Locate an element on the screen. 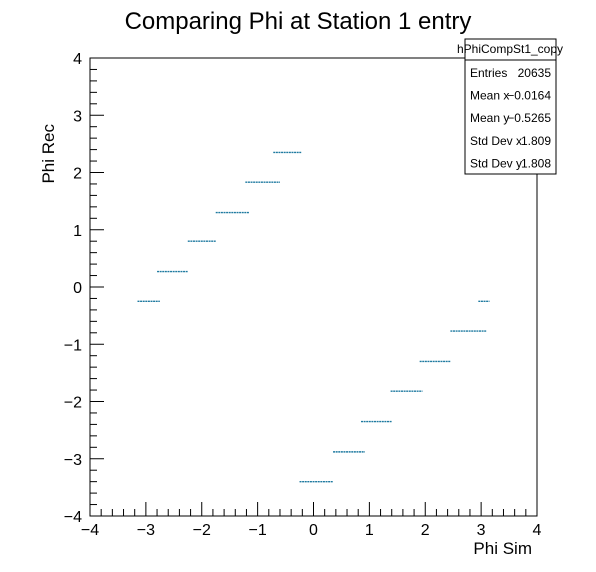 Image resolution: width=596 pixels, height=572 pixels. chart-title: Comparing Phi at Station 1 entry is located at coordinates (298, 21).